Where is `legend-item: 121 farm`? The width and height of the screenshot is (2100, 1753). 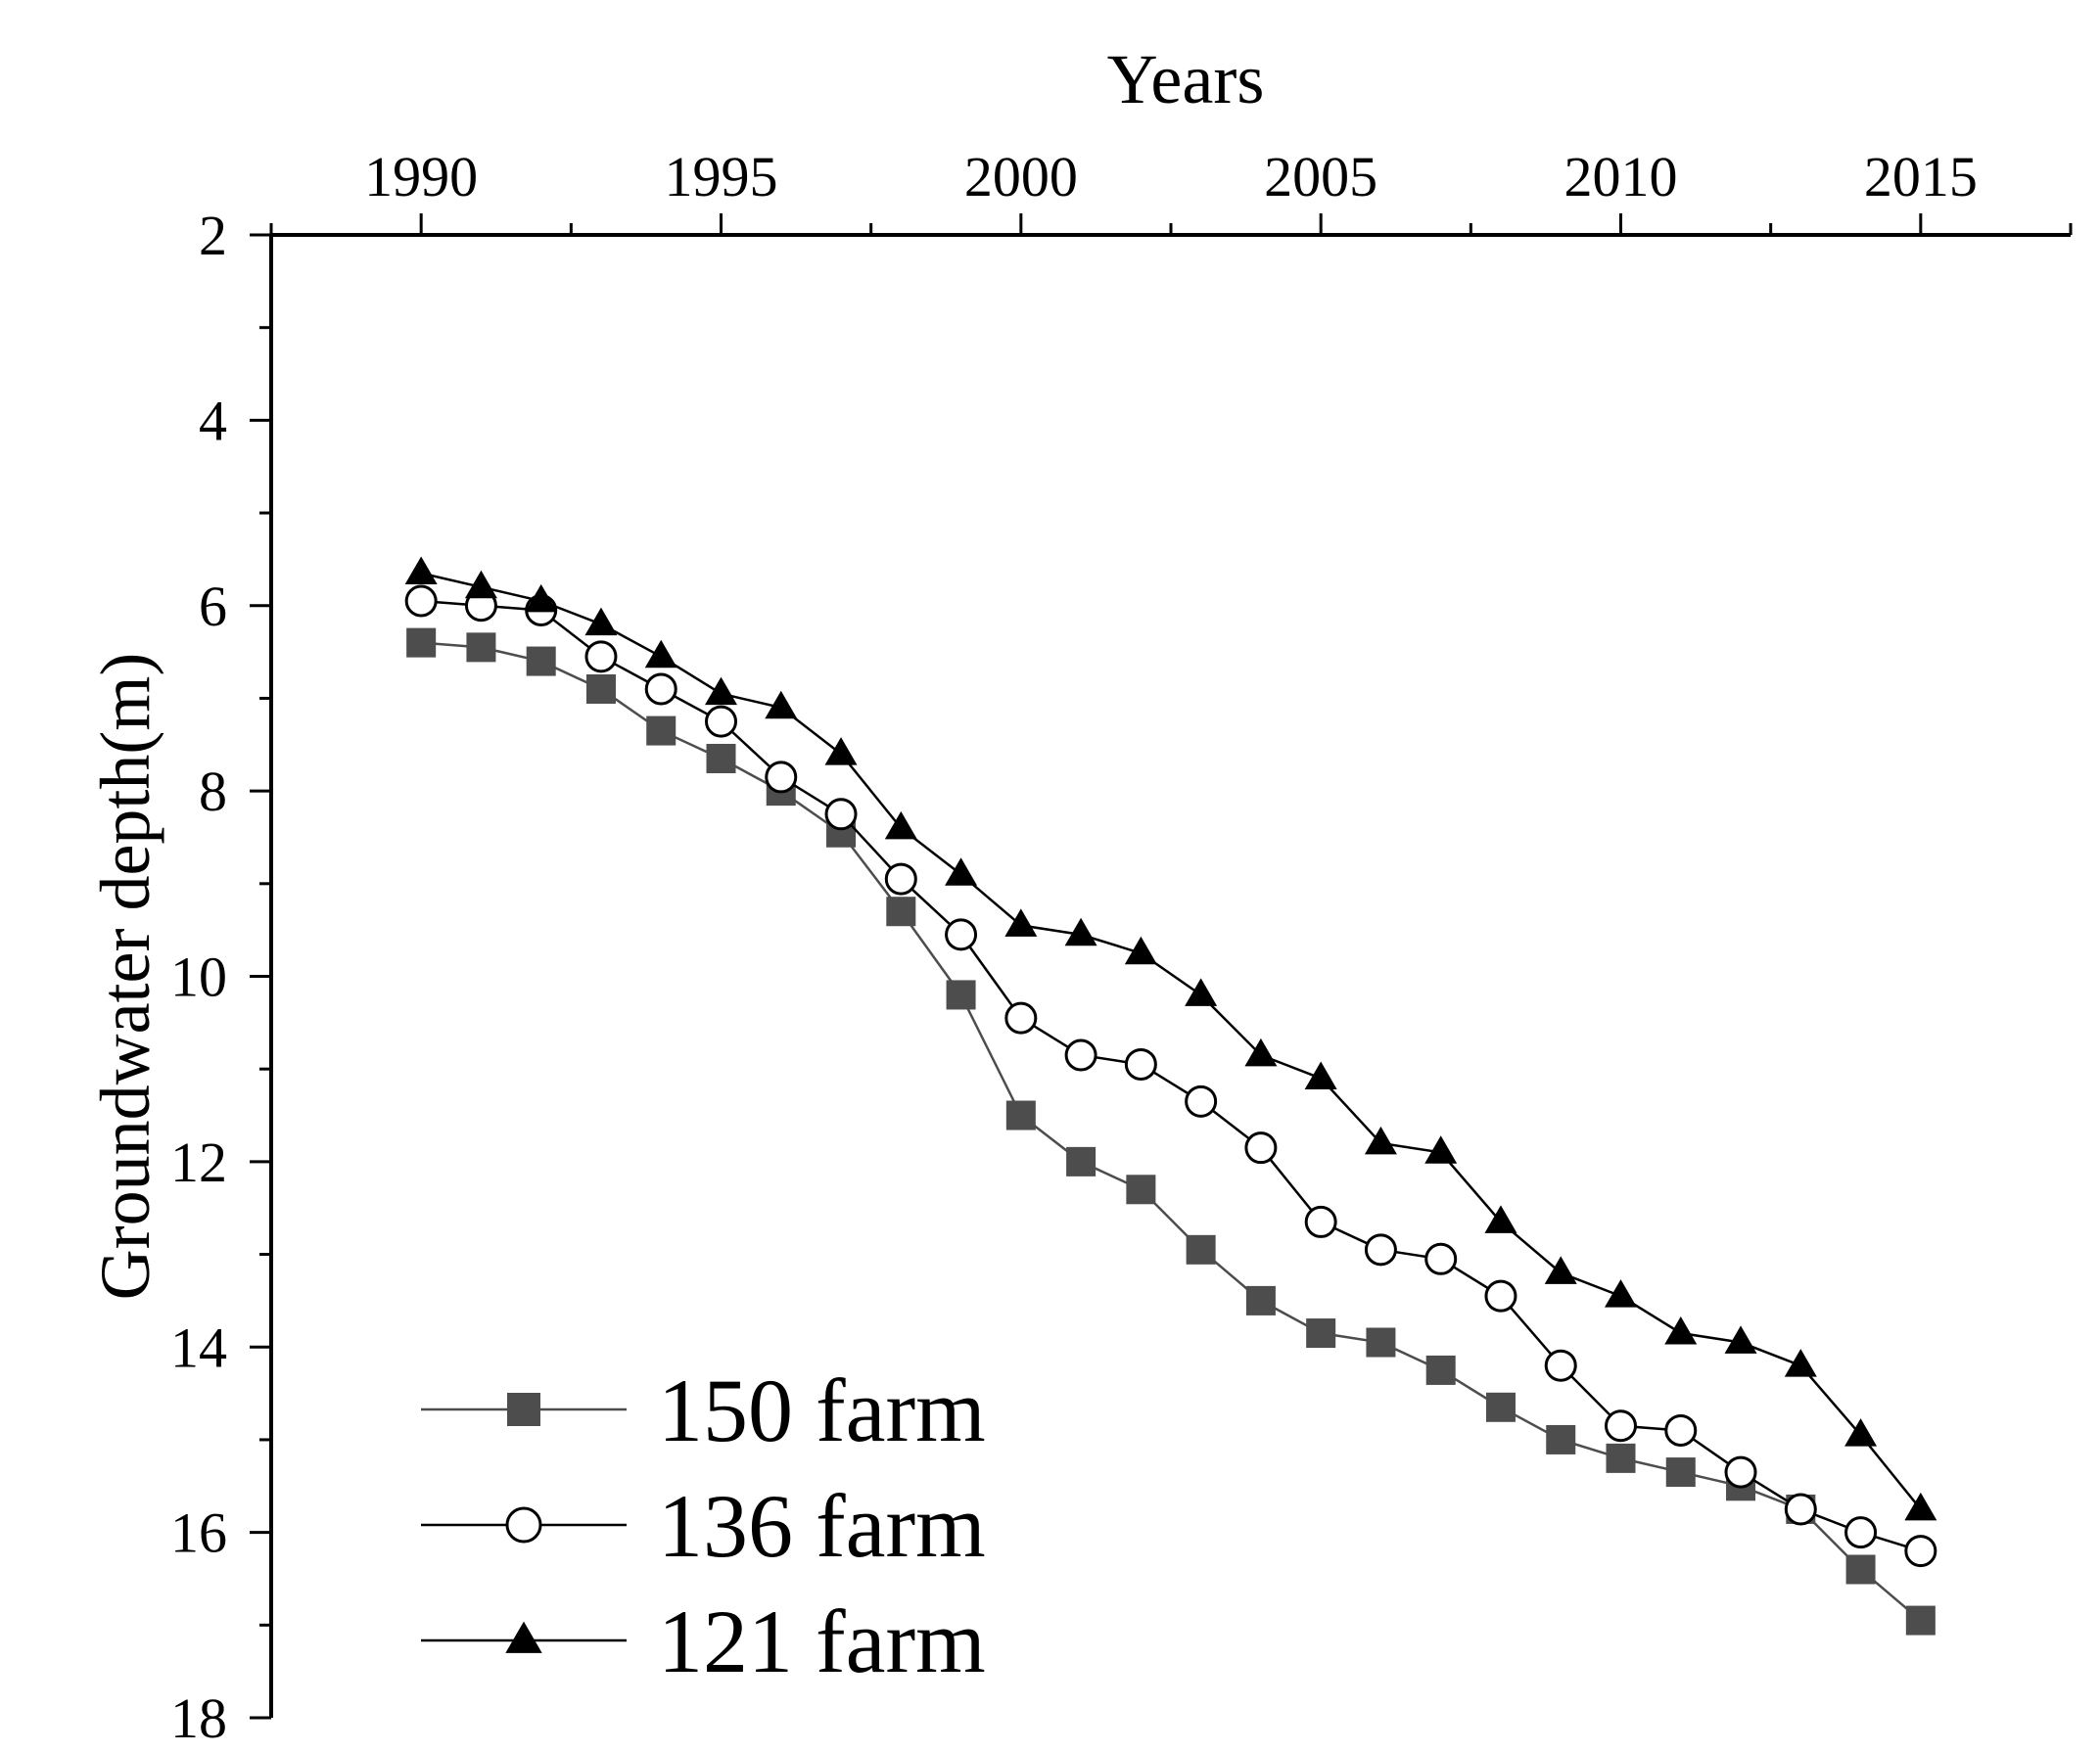
legend-item: 121 farm is located at coordinates (703, 1641).